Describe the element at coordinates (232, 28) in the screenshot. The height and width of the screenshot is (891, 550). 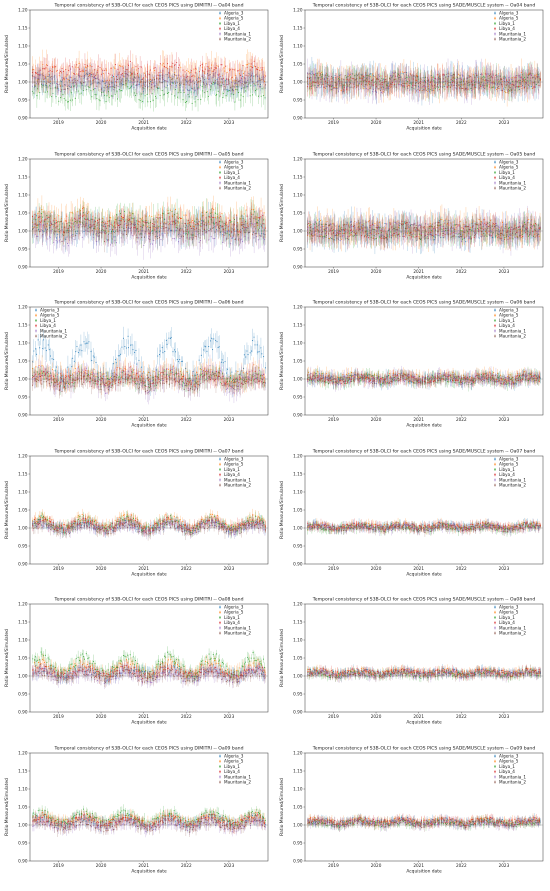
I see `legend-label: Libya_4` at that location.